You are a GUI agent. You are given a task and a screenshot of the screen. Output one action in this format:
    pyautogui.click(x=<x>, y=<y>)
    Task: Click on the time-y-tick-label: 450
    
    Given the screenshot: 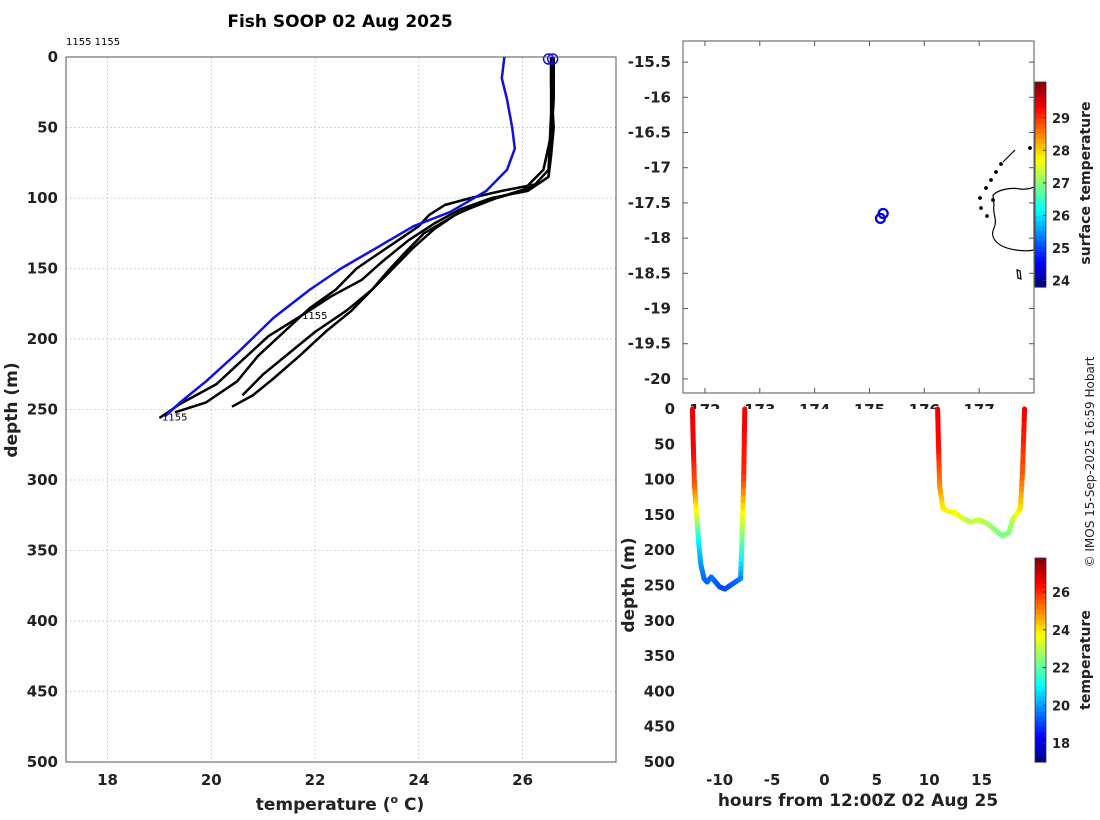 What is the action you would take?
    pyautogui.click(x=659, y=727)
    